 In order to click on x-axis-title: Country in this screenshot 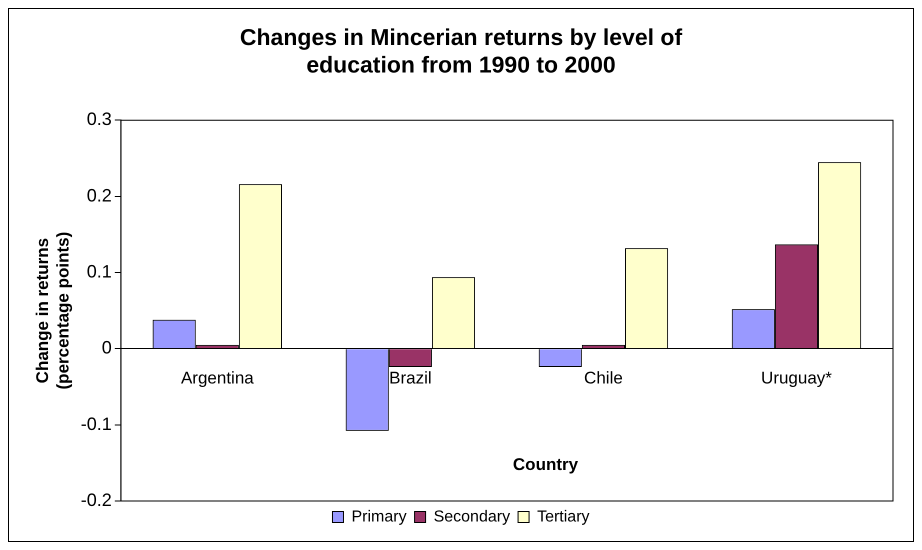, I will do `click(546, 465)`.